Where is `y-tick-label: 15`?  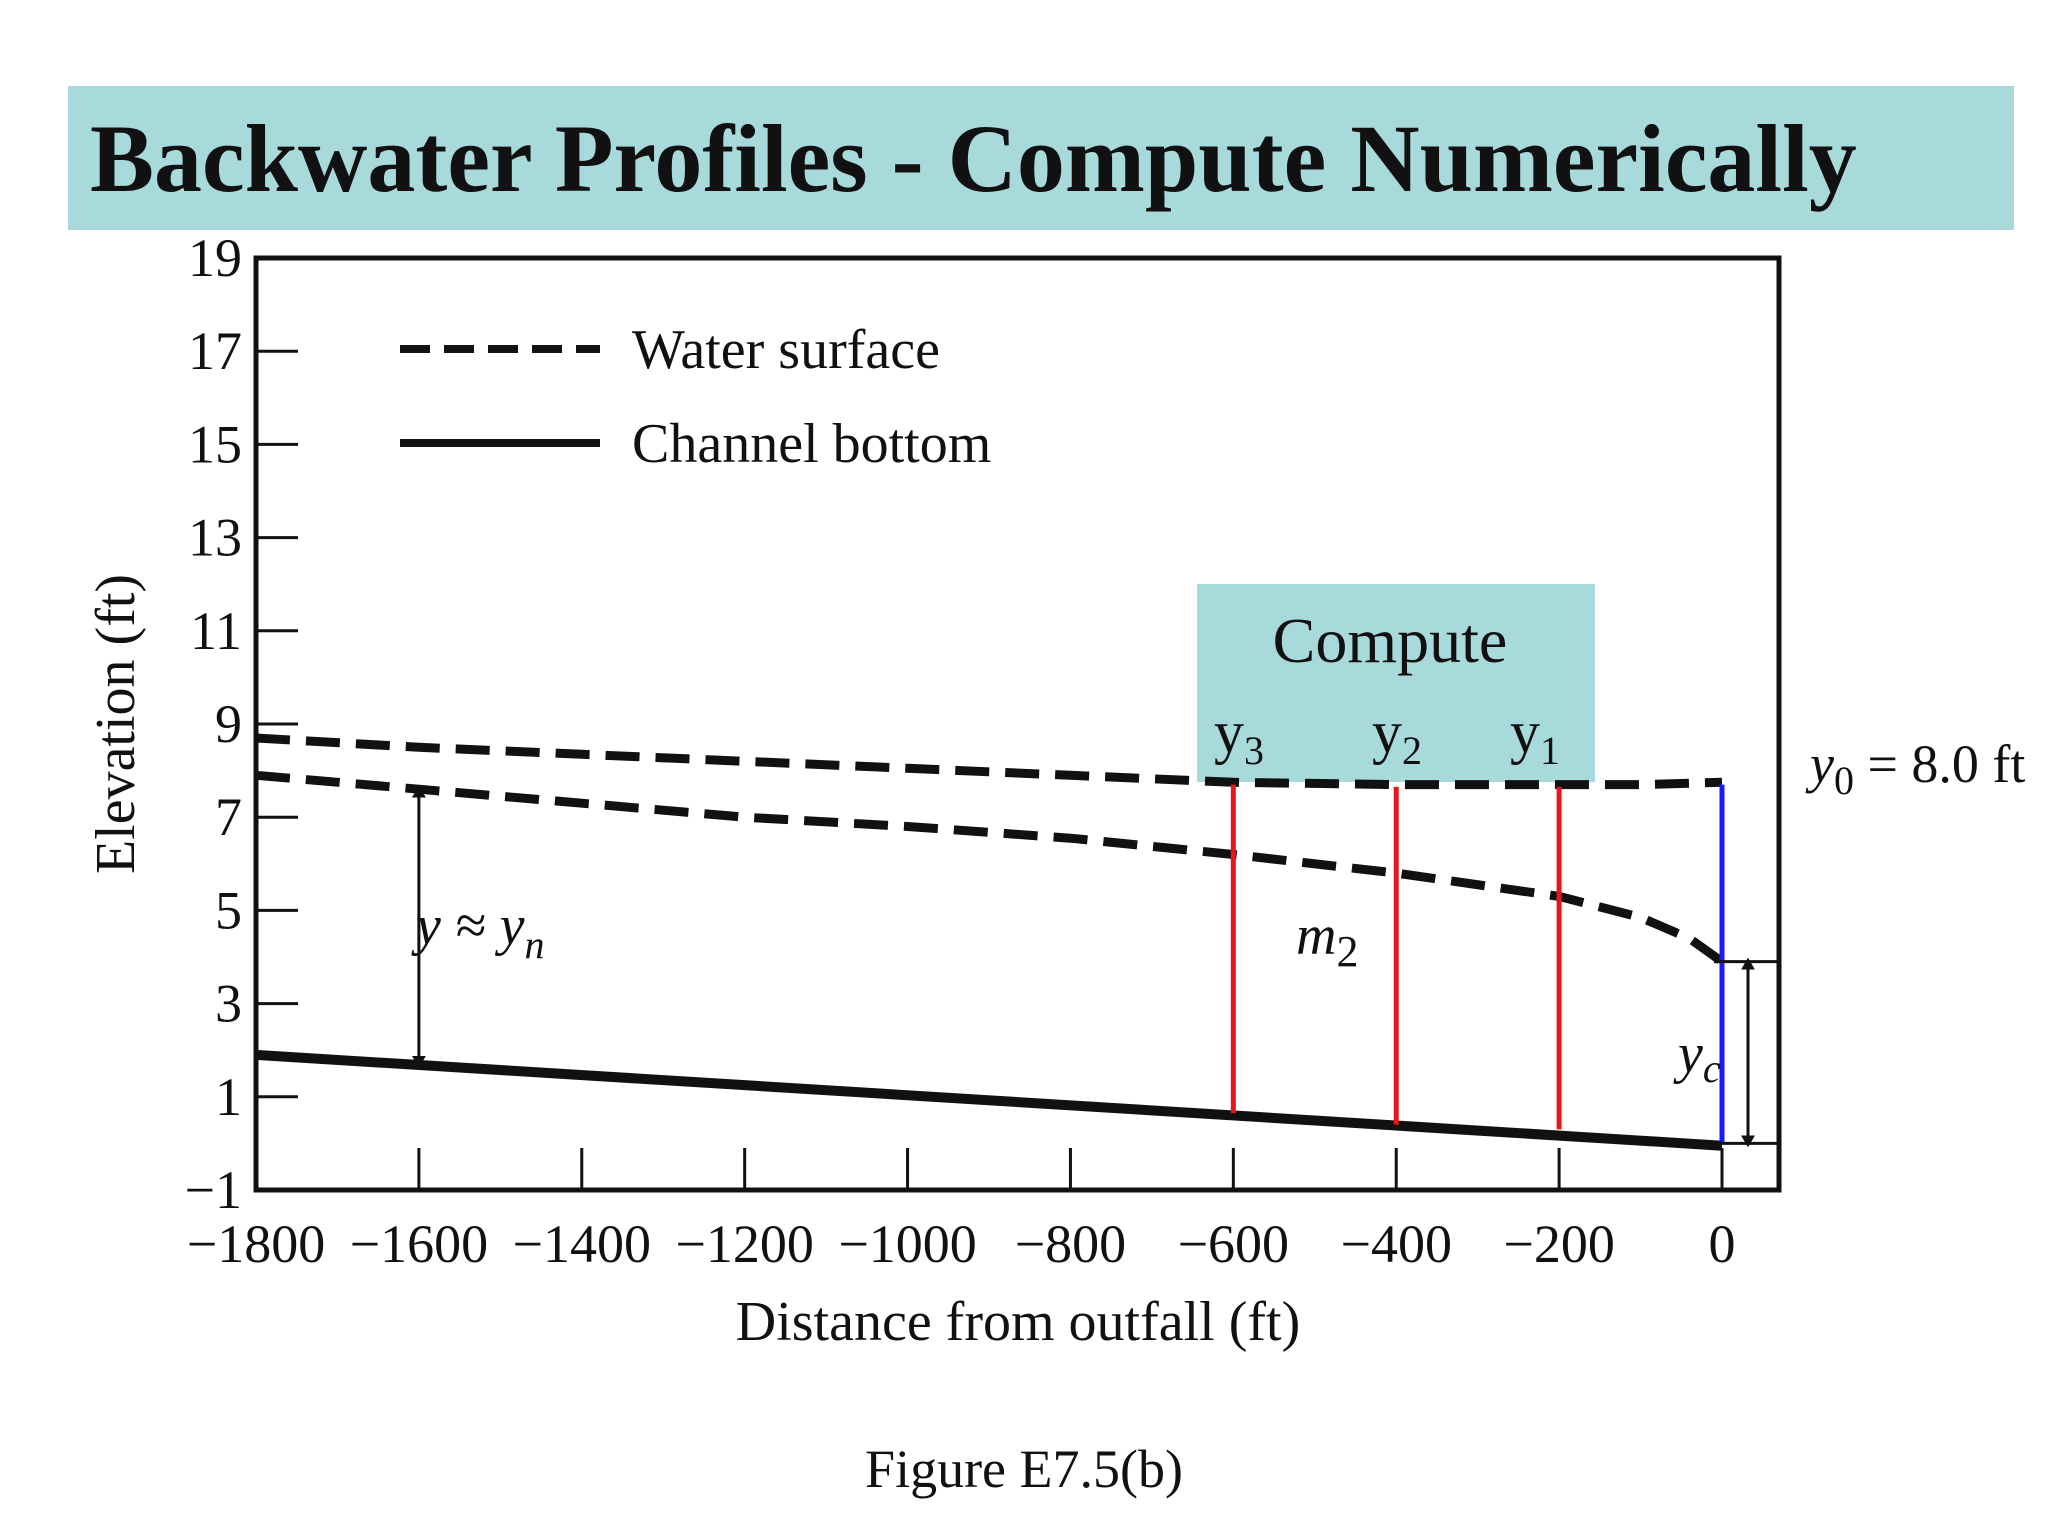 y-tick-label: 15 is located at coordinates (215, 444).